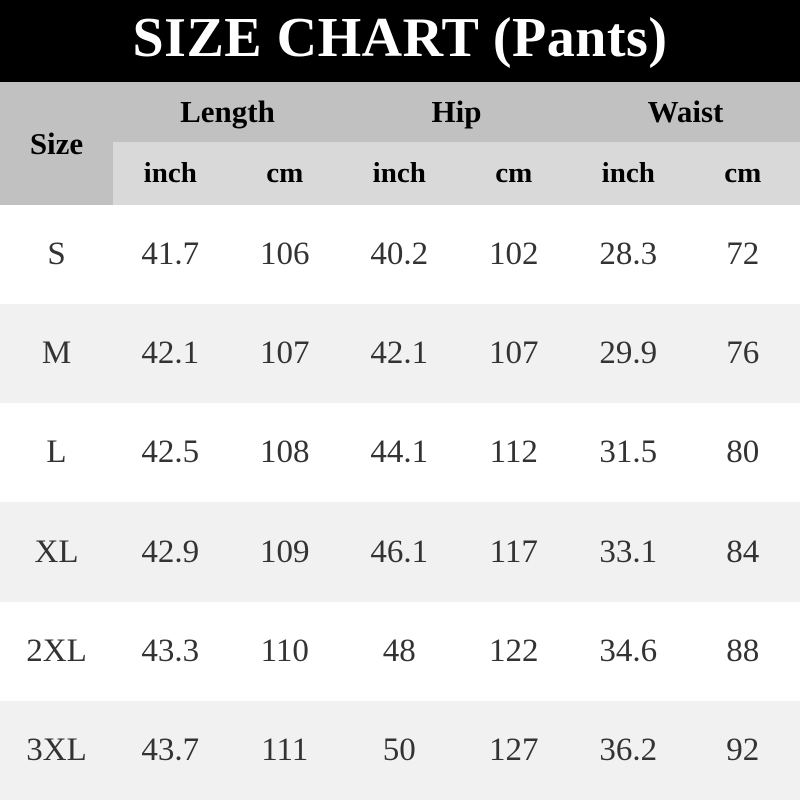  I want to click on value-cell: 44.1, so click(399, 453).